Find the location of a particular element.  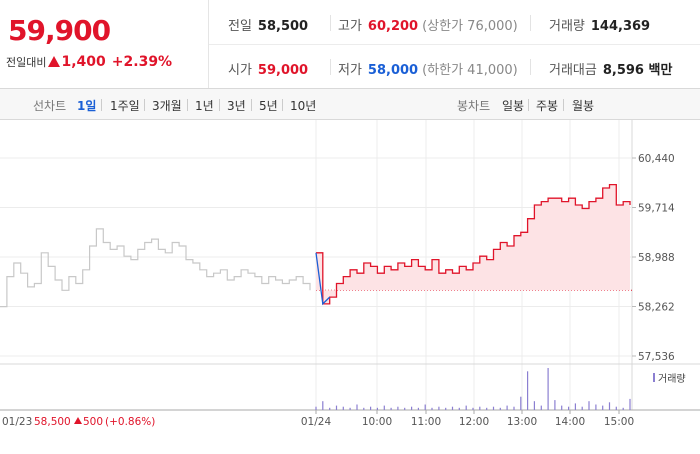

period-tab-1w: 1주일 is located at coordinates (125, 106).